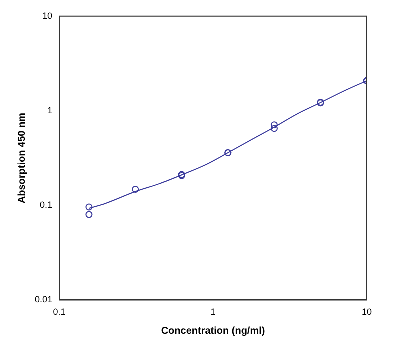 The width and height of the screenshot is (395, 353). What do you see at coordinates (50, 110) in the screenshot?
I see `y-tick-label: 1` at bounding box center [50, 110].